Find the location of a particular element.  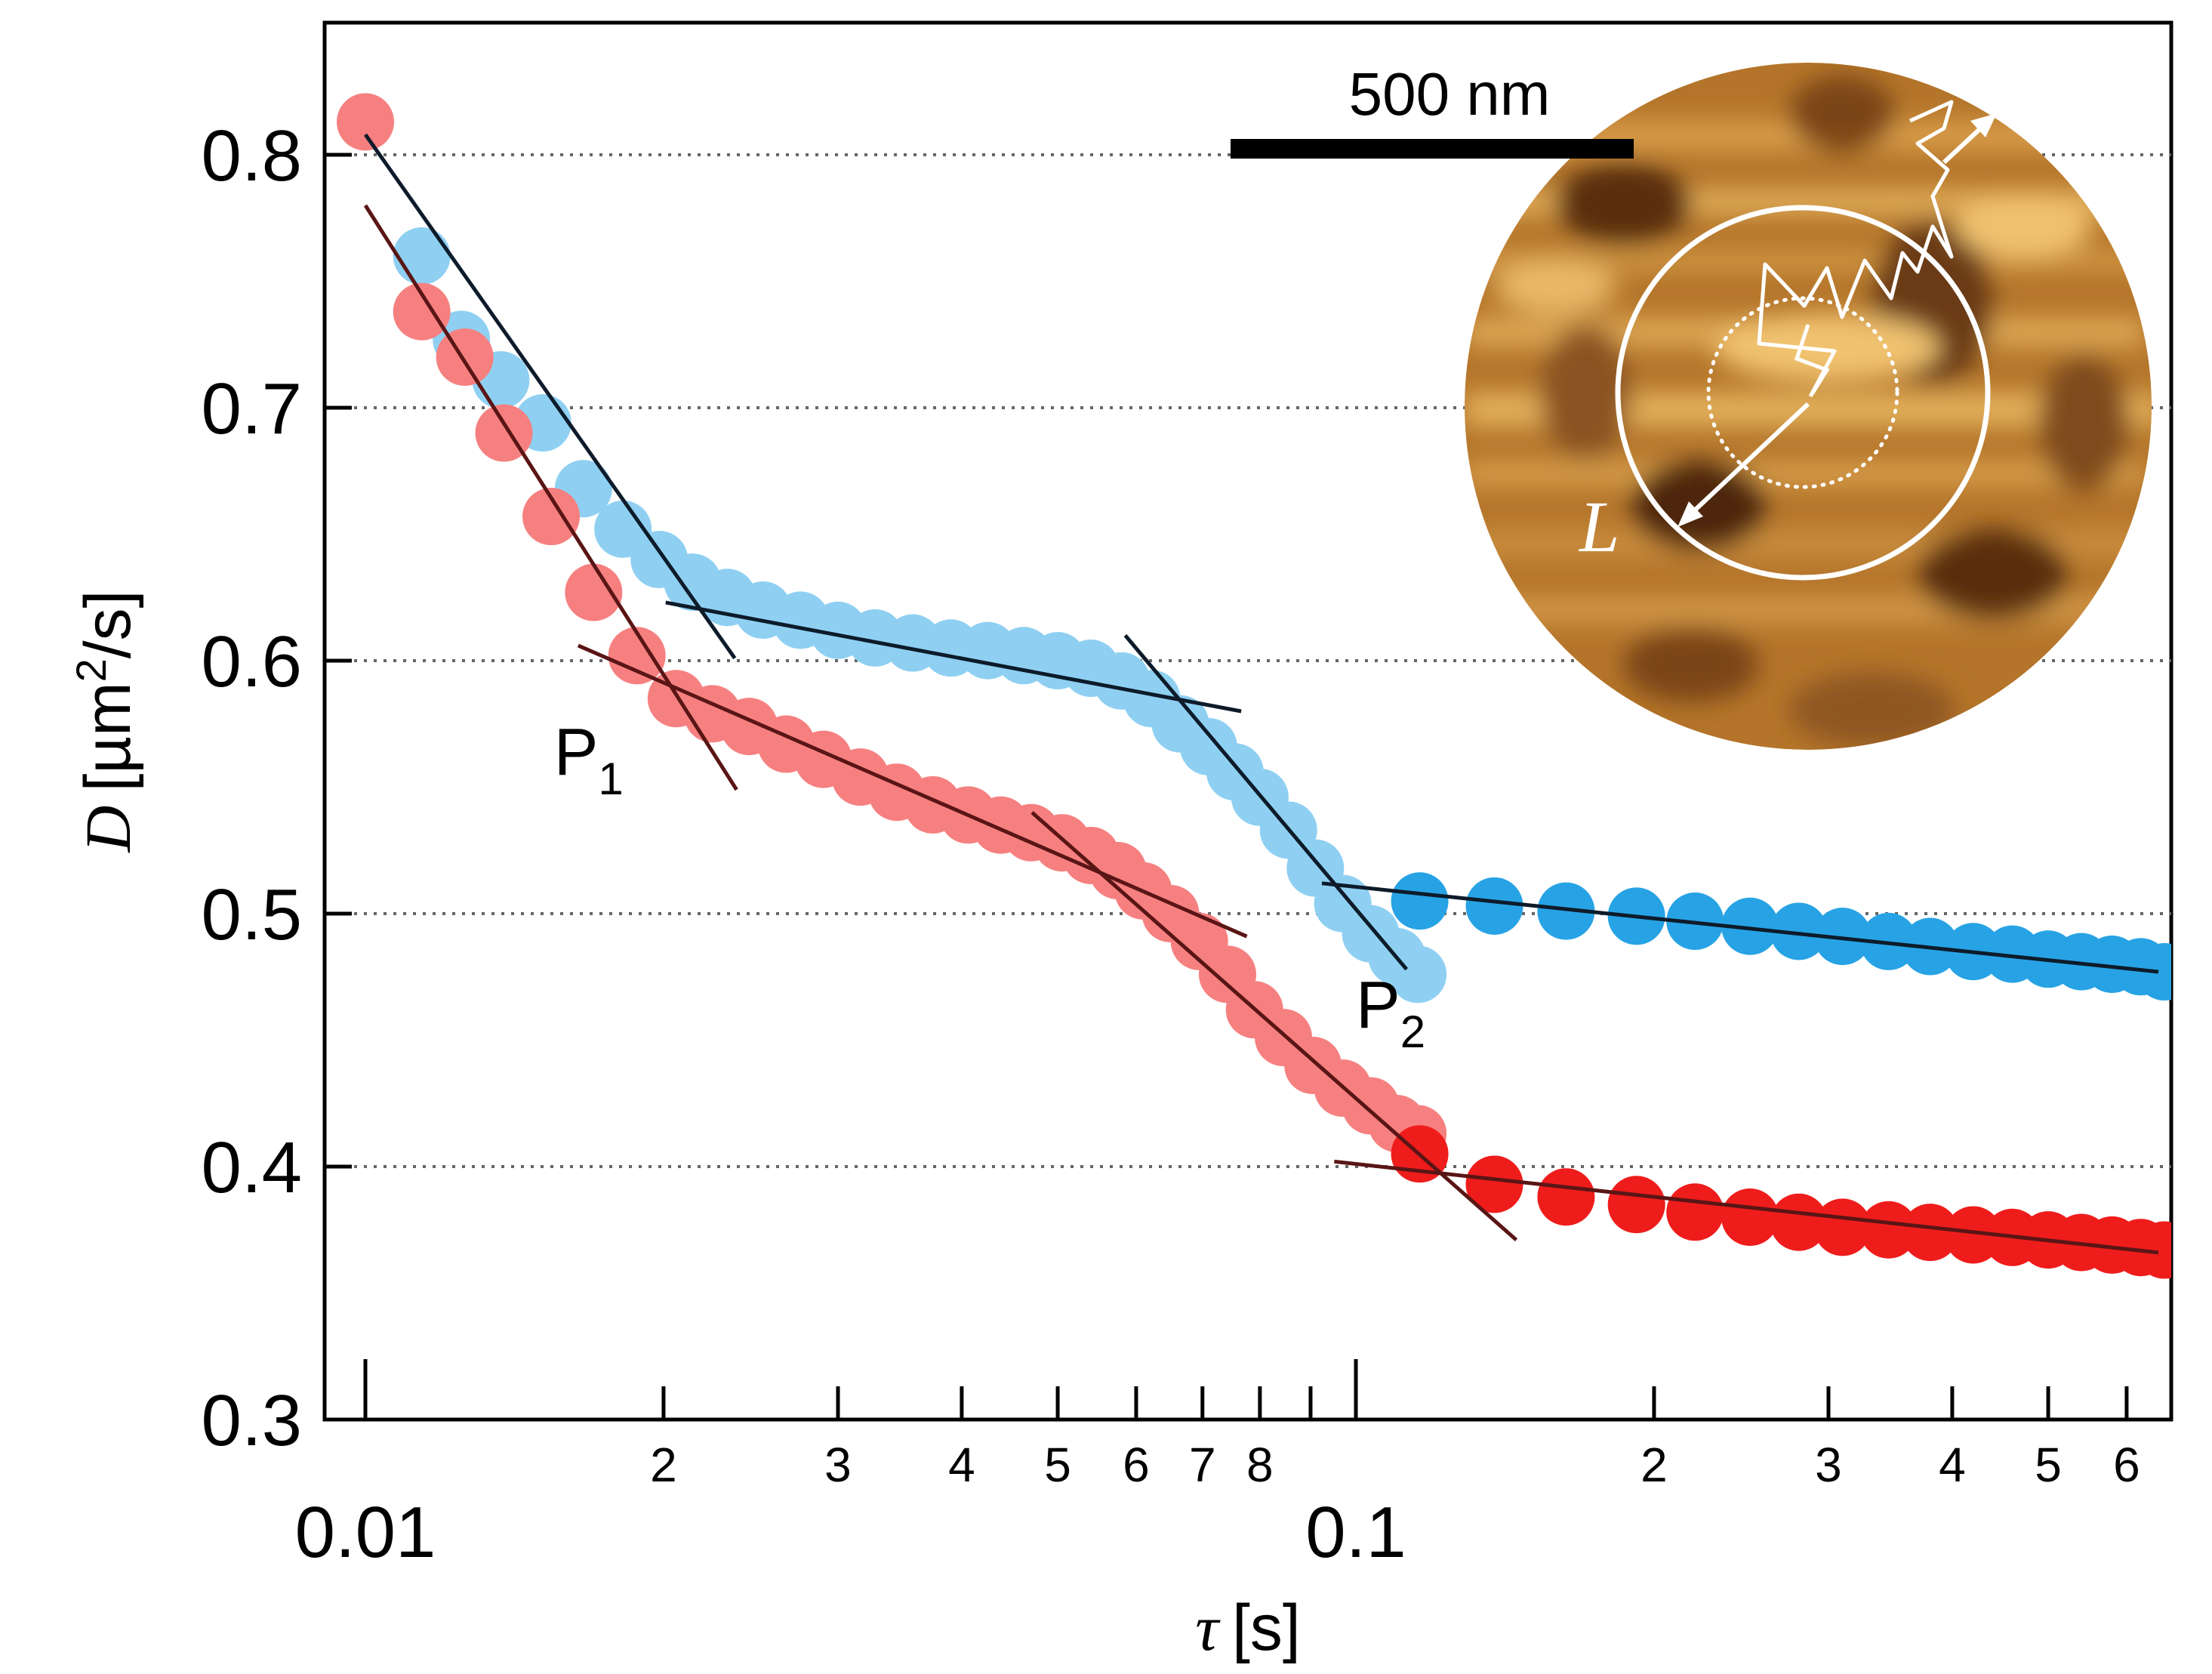

y-tick-label: 0.8 is located at coordinates (252, 156).